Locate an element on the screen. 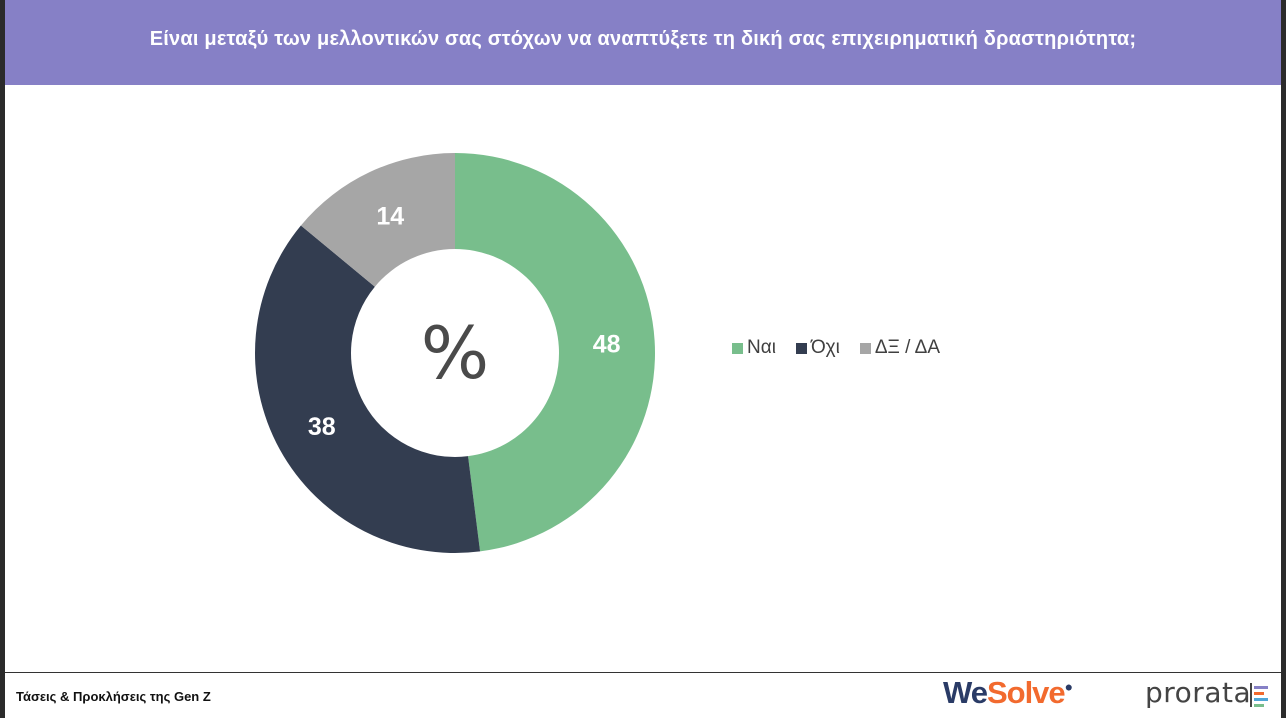 The height and width of the screenshot is (718, 1286). center-label: % is located at coordinates (455, 353).